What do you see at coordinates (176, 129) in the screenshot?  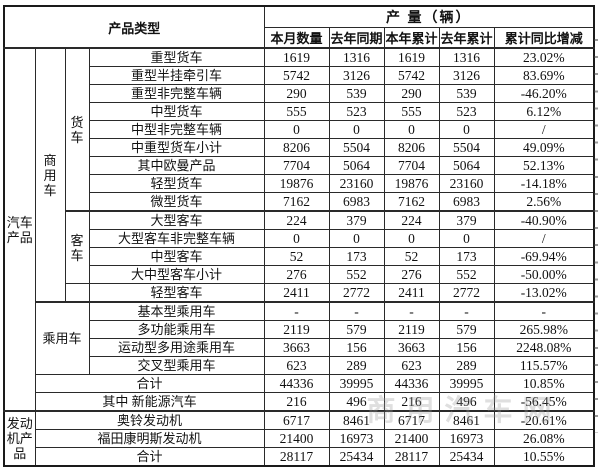 I see `row-label: 中型非完整车辆` at bounding box center [176, 129].